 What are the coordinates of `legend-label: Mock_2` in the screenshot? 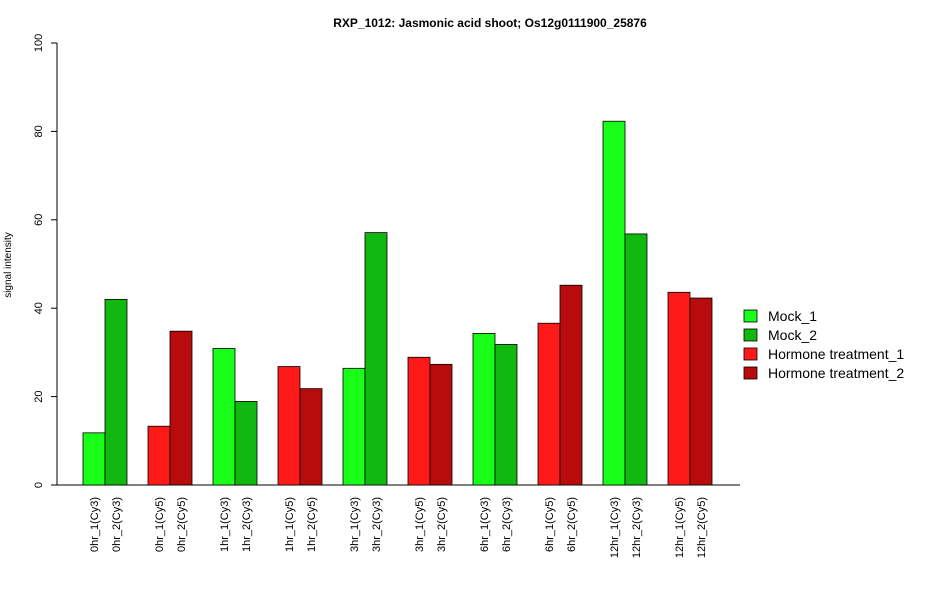 It's located at (792, 335).